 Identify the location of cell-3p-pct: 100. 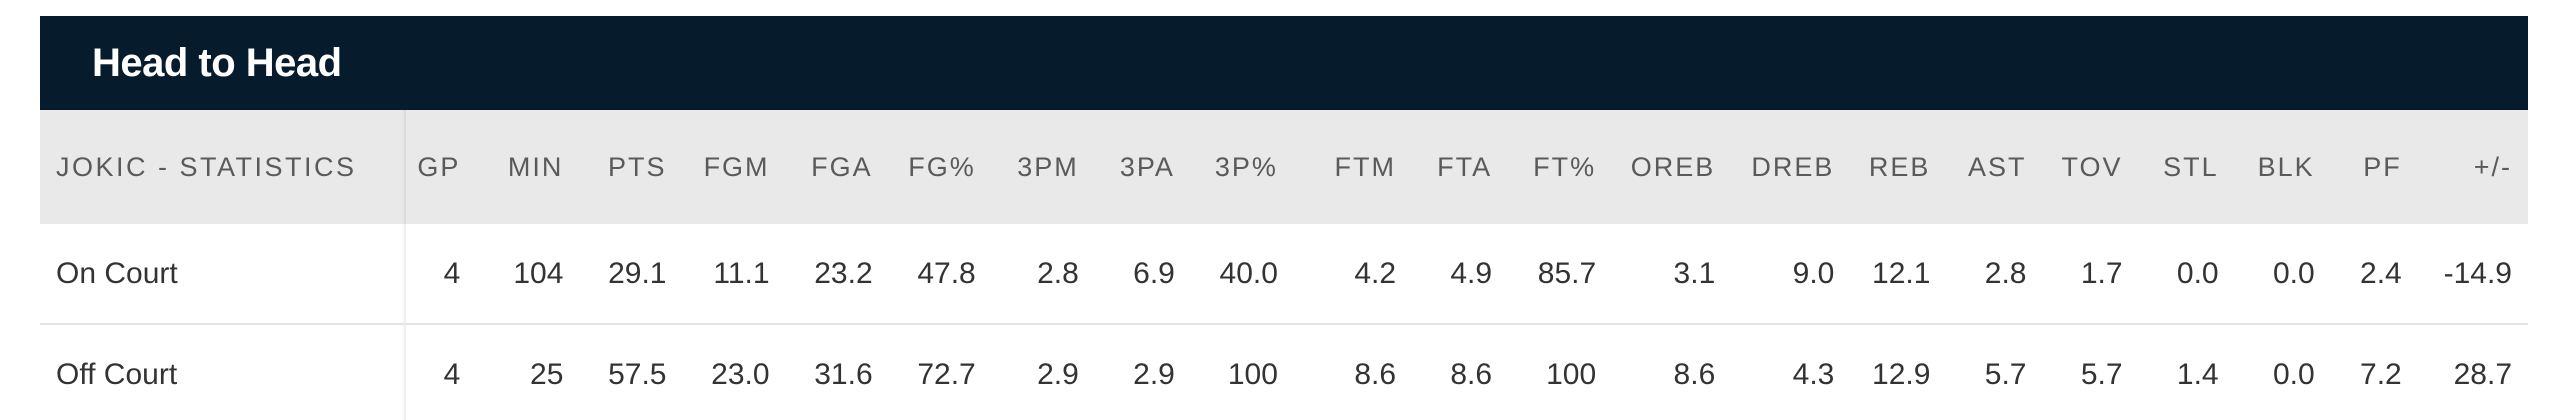
(1252, 374).